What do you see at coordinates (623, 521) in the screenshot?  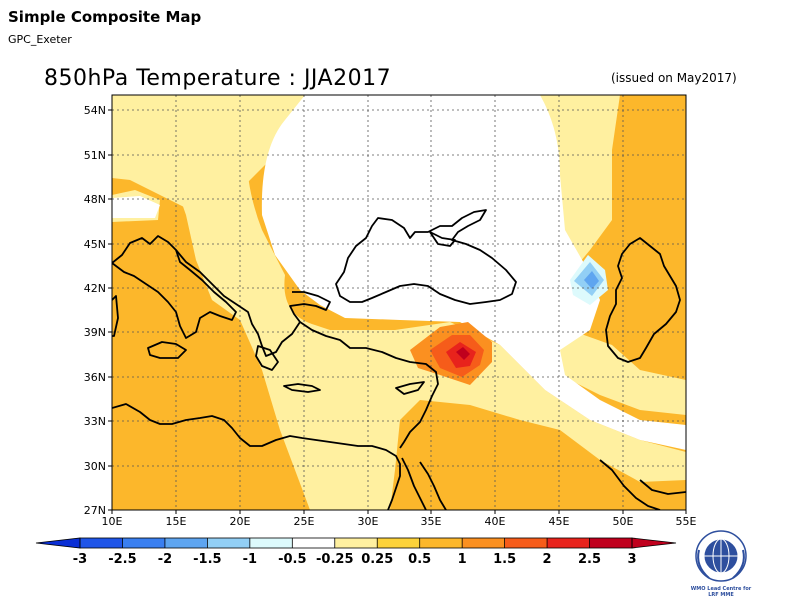 I see `lon-label: 50E` at bounding box center [623, 521].